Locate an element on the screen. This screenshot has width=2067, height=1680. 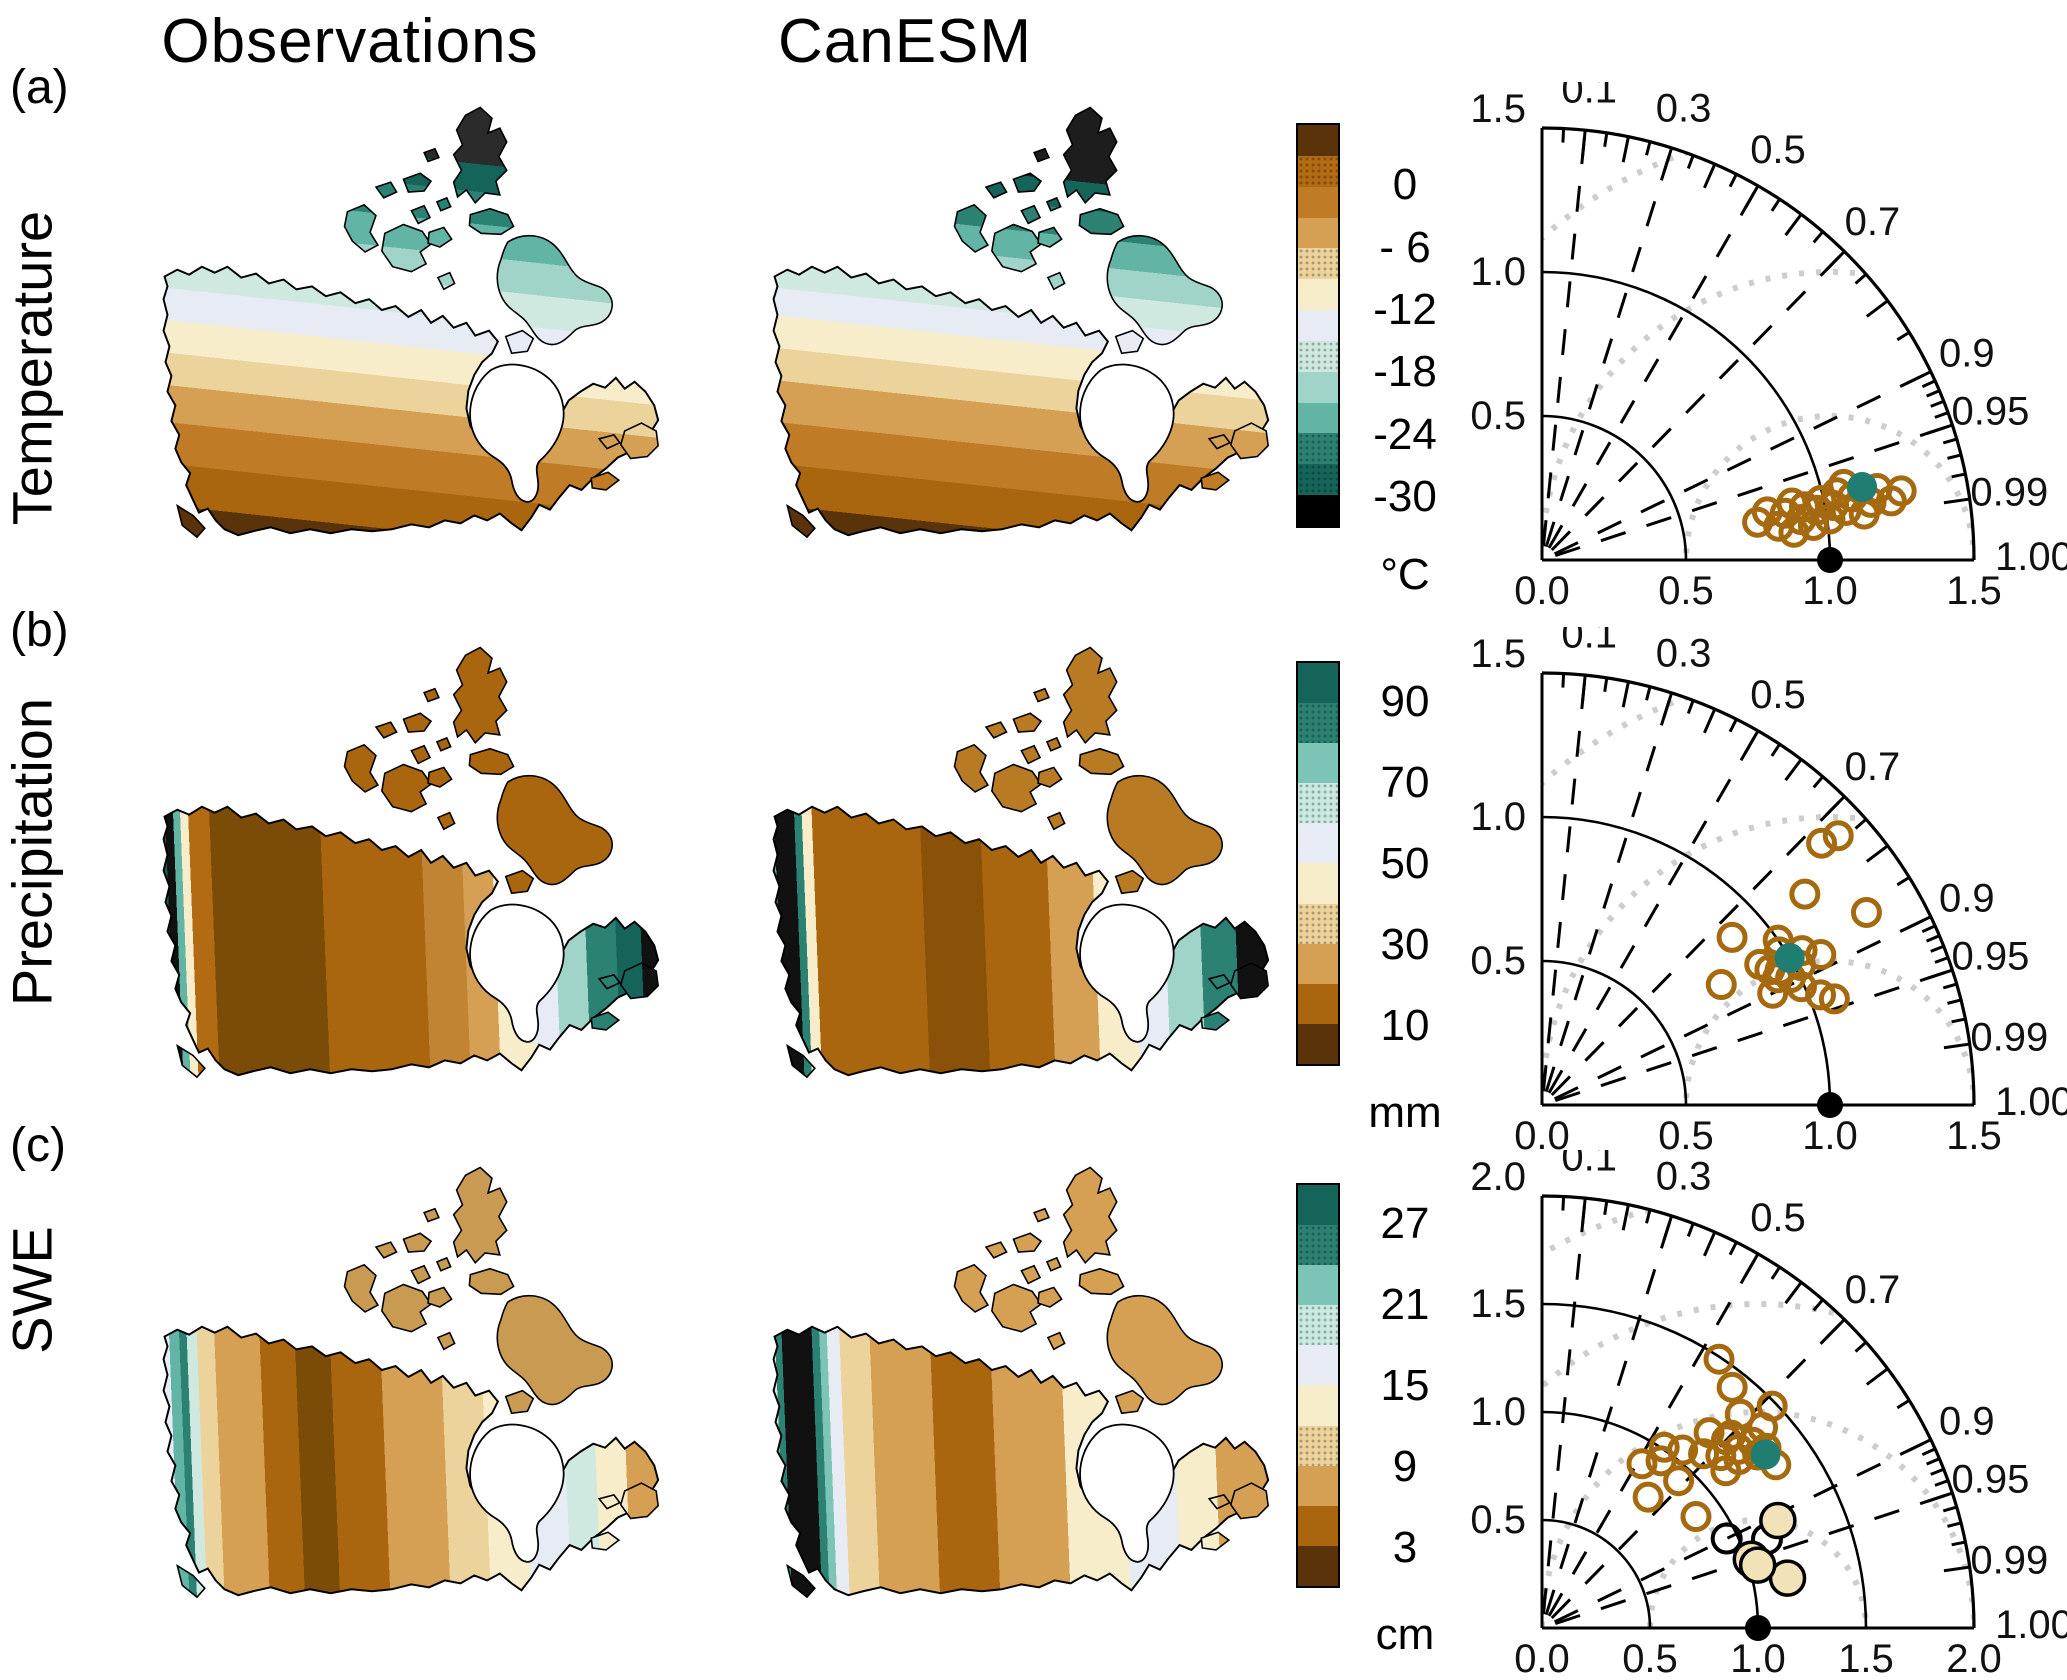
colorbar-tick-label: -18 is located at coordinates (1405, 372).